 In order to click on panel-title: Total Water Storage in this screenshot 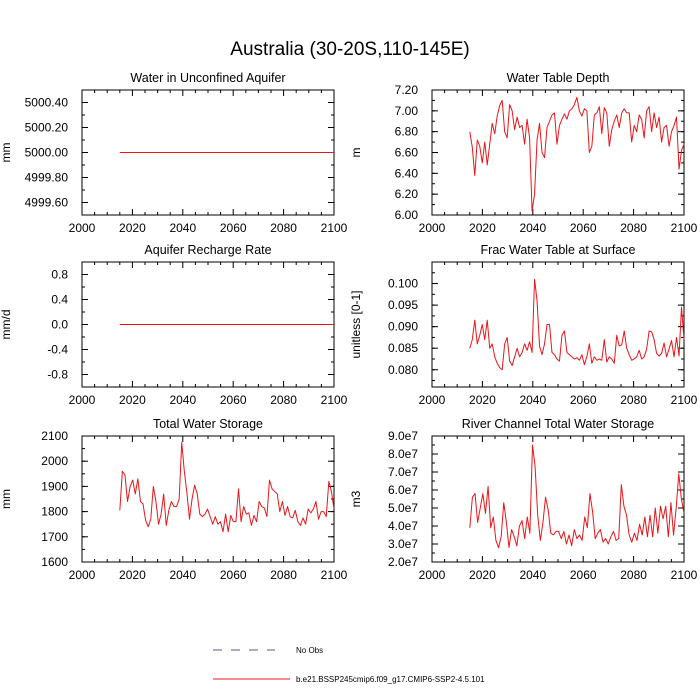, I will do `click(208, 424)`.